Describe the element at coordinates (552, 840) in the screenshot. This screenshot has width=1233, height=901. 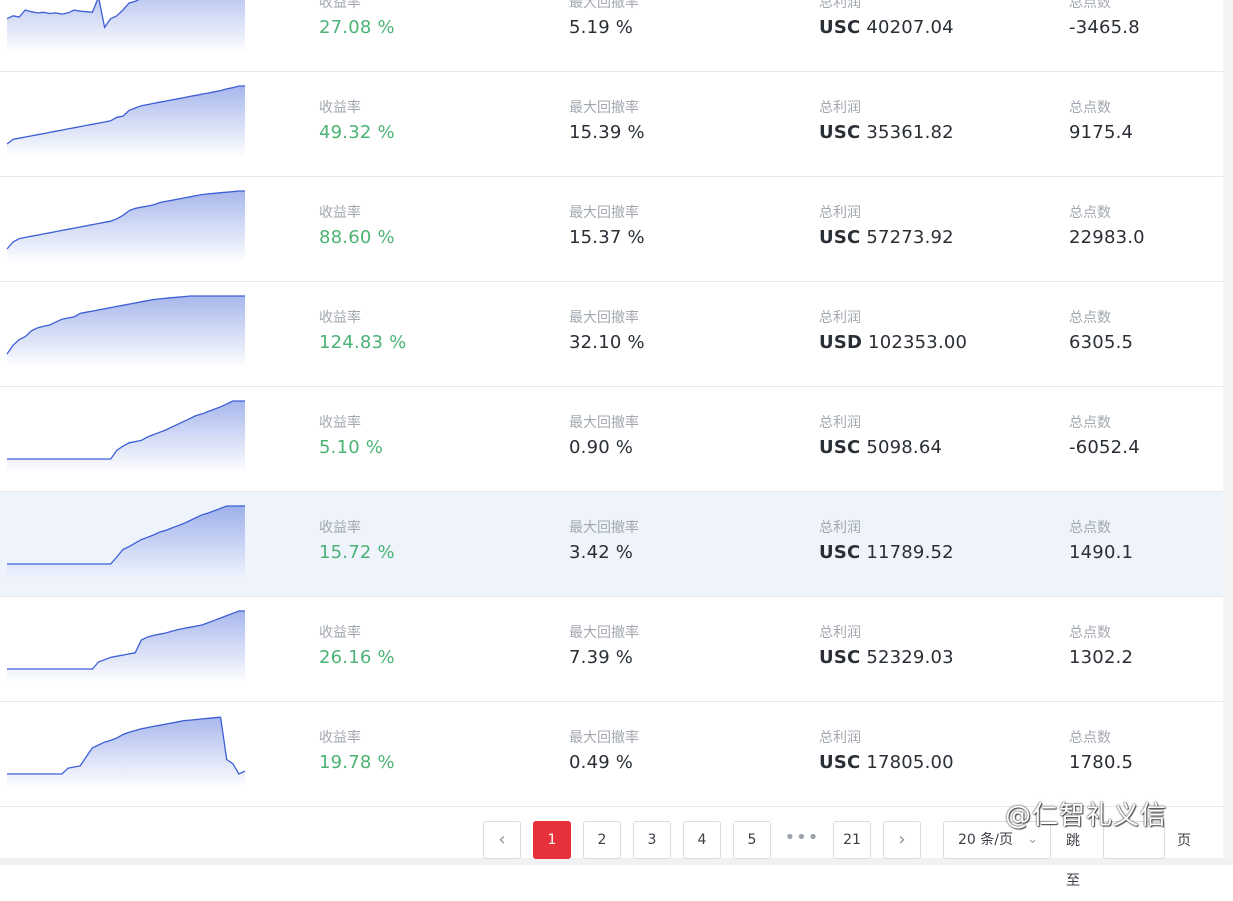
I see `page-button-1: 1` at that location.